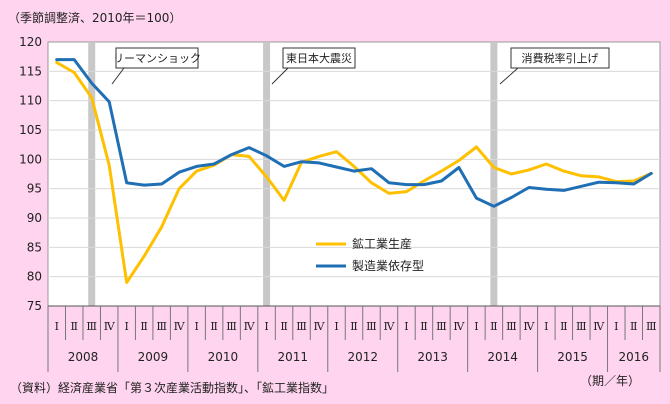 The width and height of the screenshot is (670, 404). Describe the element at coordinates (502, 357) in the screenshot. I see `year-label: 2014` at that location.